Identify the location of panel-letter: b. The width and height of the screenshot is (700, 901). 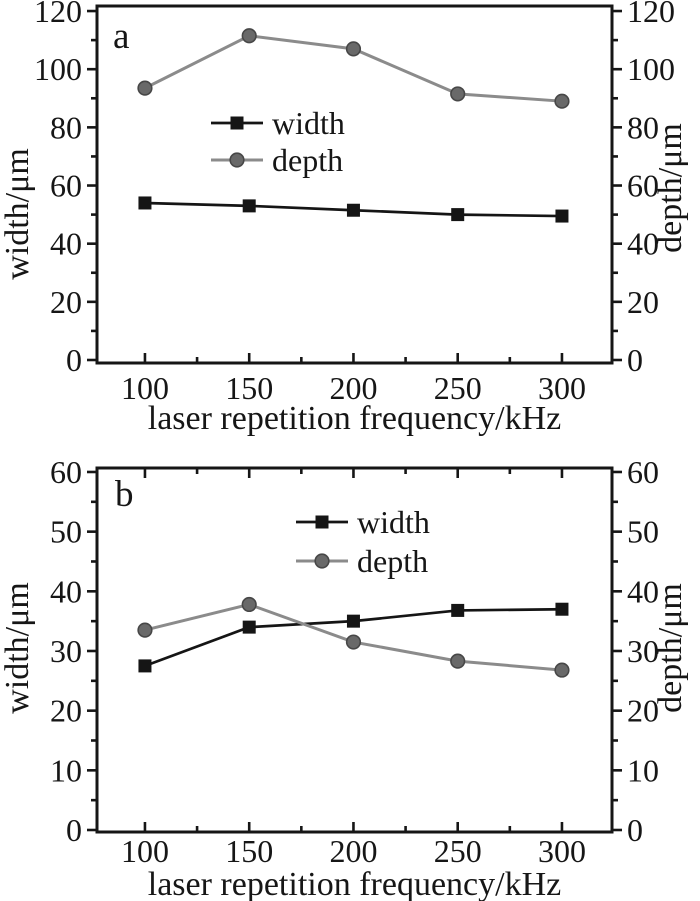
(124, 494).